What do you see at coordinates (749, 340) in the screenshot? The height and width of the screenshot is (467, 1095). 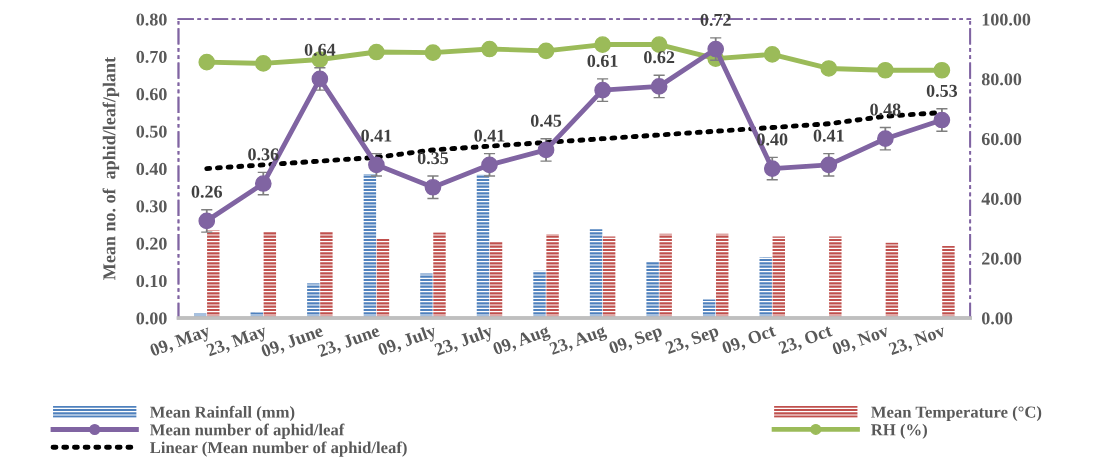 I see `x-tick-label: 09, Oct` at bounding box center [749, 340].